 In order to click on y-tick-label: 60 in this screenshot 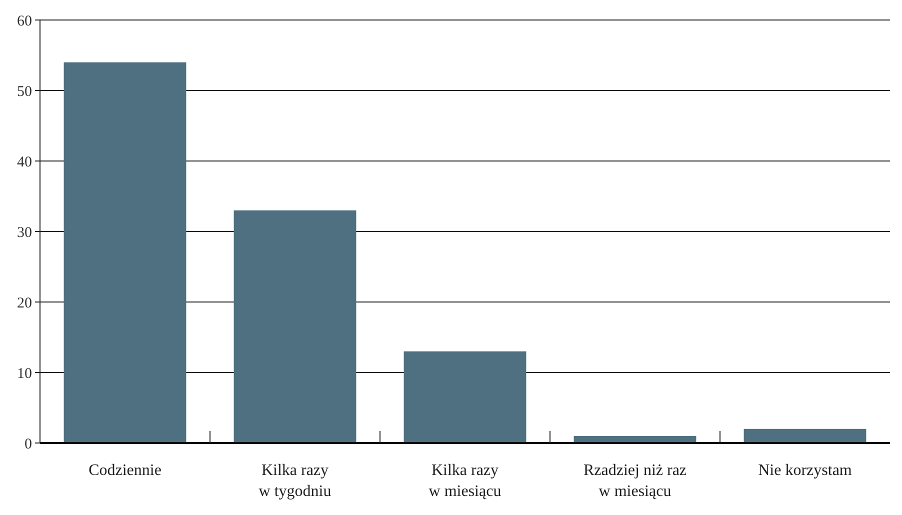, I will do `click(24, 21)`.